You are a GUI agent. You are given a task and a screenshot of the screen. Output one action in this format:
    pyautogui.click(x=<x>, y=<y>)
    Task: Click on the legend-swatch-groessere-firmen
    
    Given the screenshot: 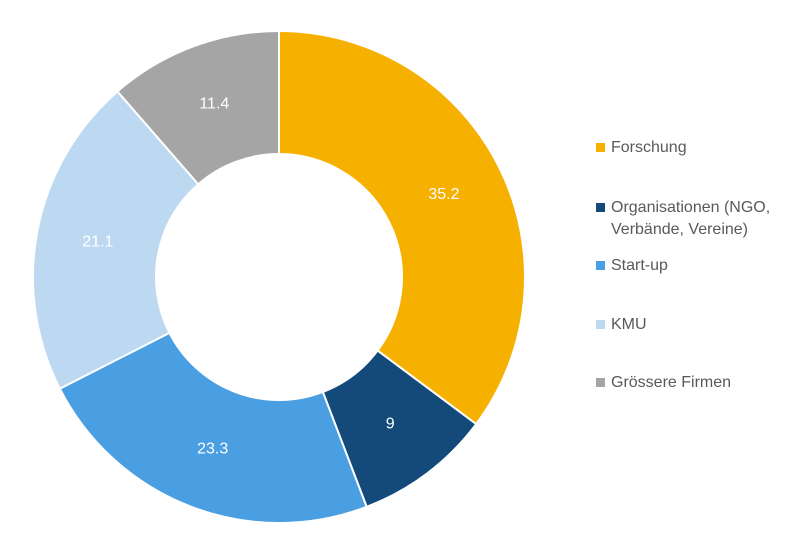 What is the action you would take?
    pyautogui.click(x=600, y=382)
    